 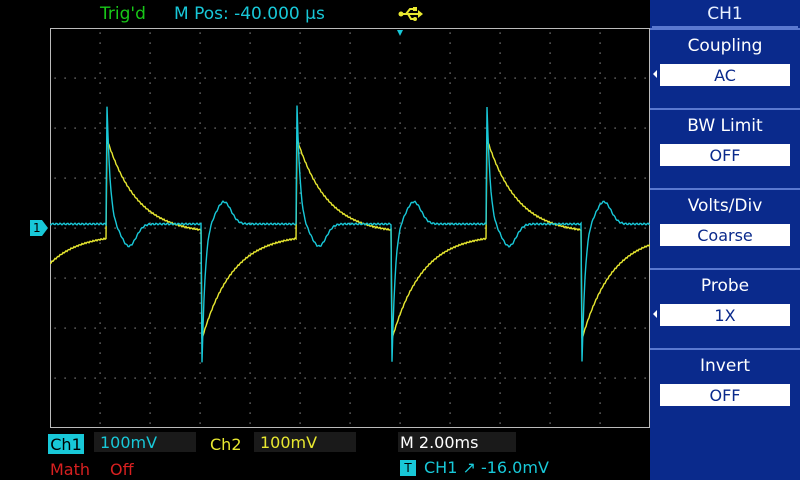 What do you see at coordinates (725, 388) in the screenshot?
I see `menu-item-invert: Invert OFF` at bounding box center [725, 388].